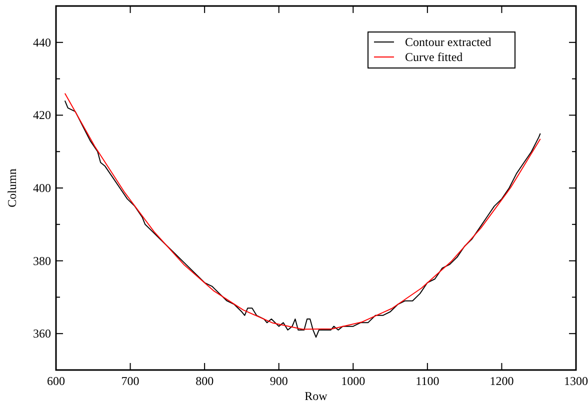  Describe the element at coordinates (56, 381) in the screenshot. I see `x-tick-label: 600` at that location.